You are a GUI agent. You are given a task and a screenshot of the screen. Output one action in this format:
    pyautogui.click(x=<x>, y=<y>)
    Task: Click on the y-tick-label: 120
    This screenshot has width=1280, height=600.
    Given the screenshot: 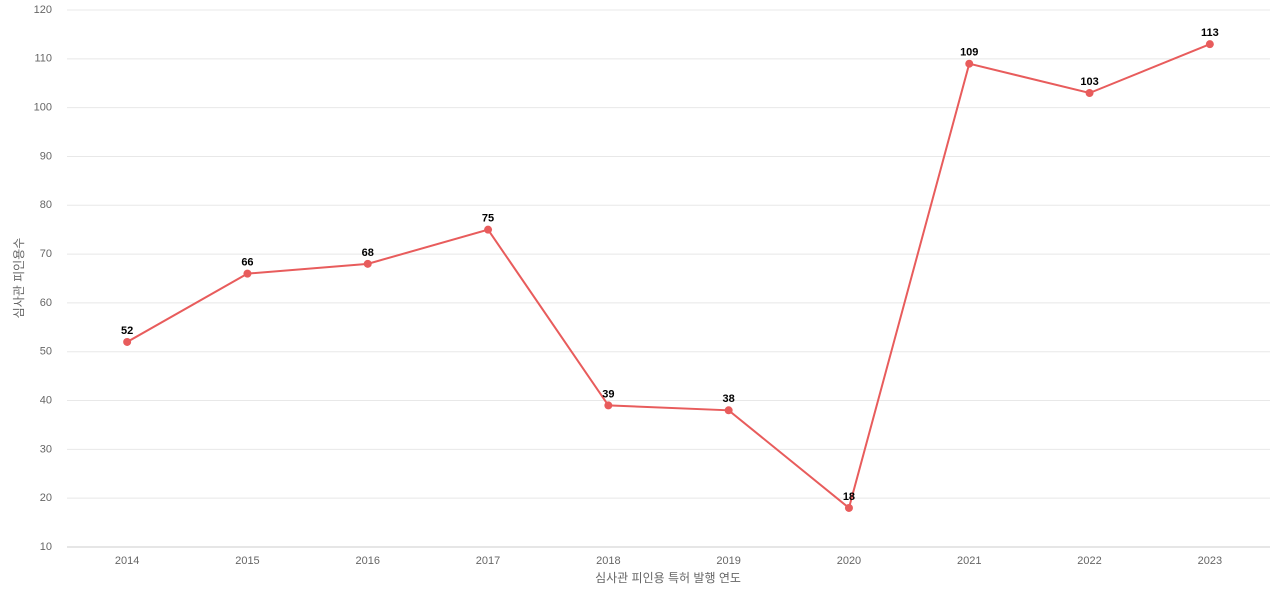 What is the action you would take?
    pyautogui.click(x=43, y=10)
    